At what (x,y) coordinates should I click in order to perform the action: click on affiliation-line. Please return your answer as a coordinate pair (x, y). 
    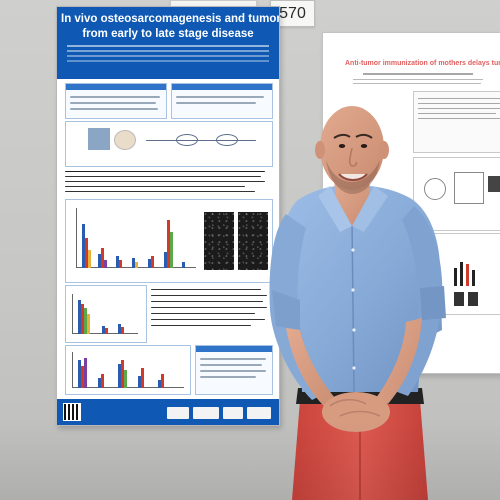
    Looking at the image, I should click on (418, 79).